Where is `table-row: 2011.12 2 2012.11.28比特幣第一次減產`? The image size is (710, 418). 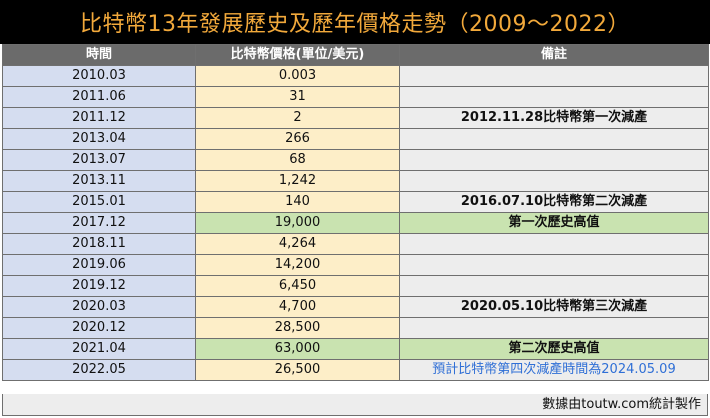
table-row: 2011.12 2 2012.11.28比特幣第一次減產 is located at coordinates (355, 118).